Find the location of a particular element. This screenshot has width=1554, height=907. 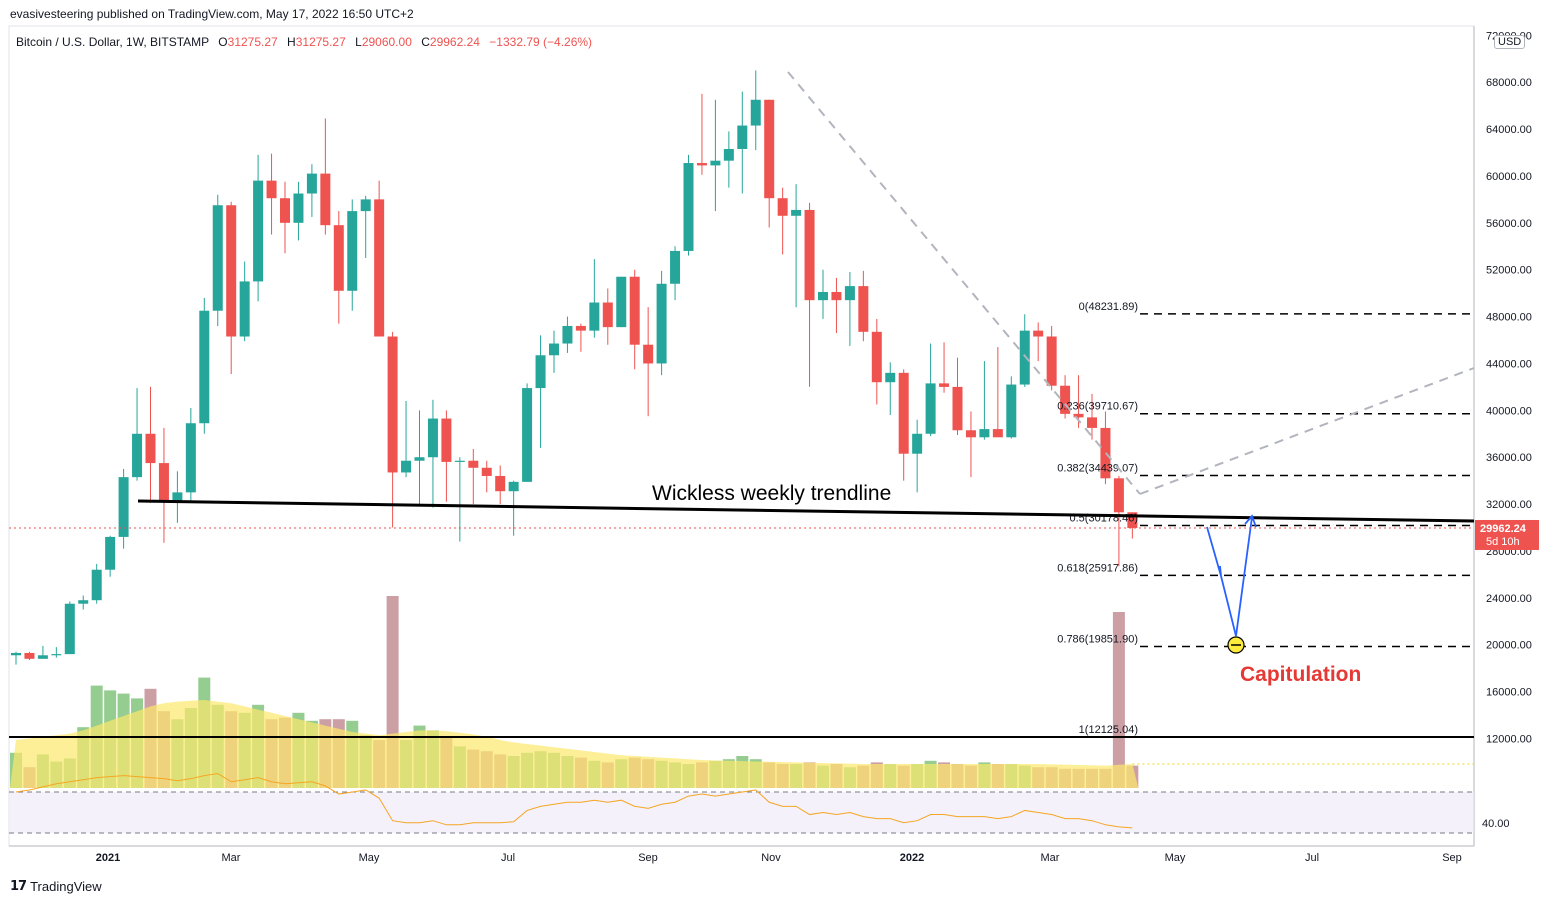

x-tick-label: Jul is located at coordinates (1312, 858).